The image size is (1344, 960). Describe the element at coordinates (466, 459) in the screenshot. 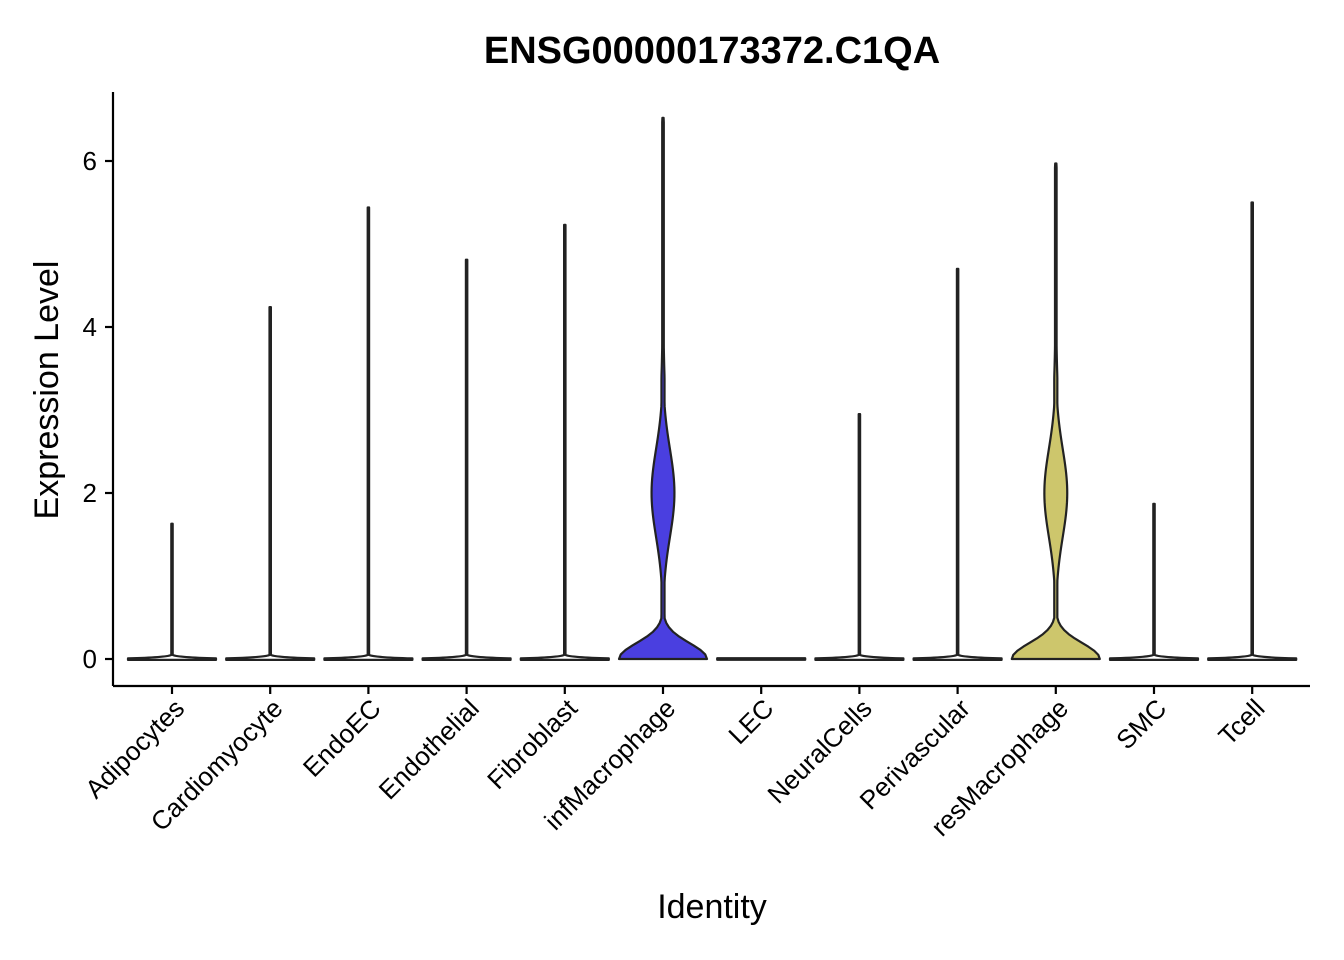

I see `violin-endothelial` at that location.